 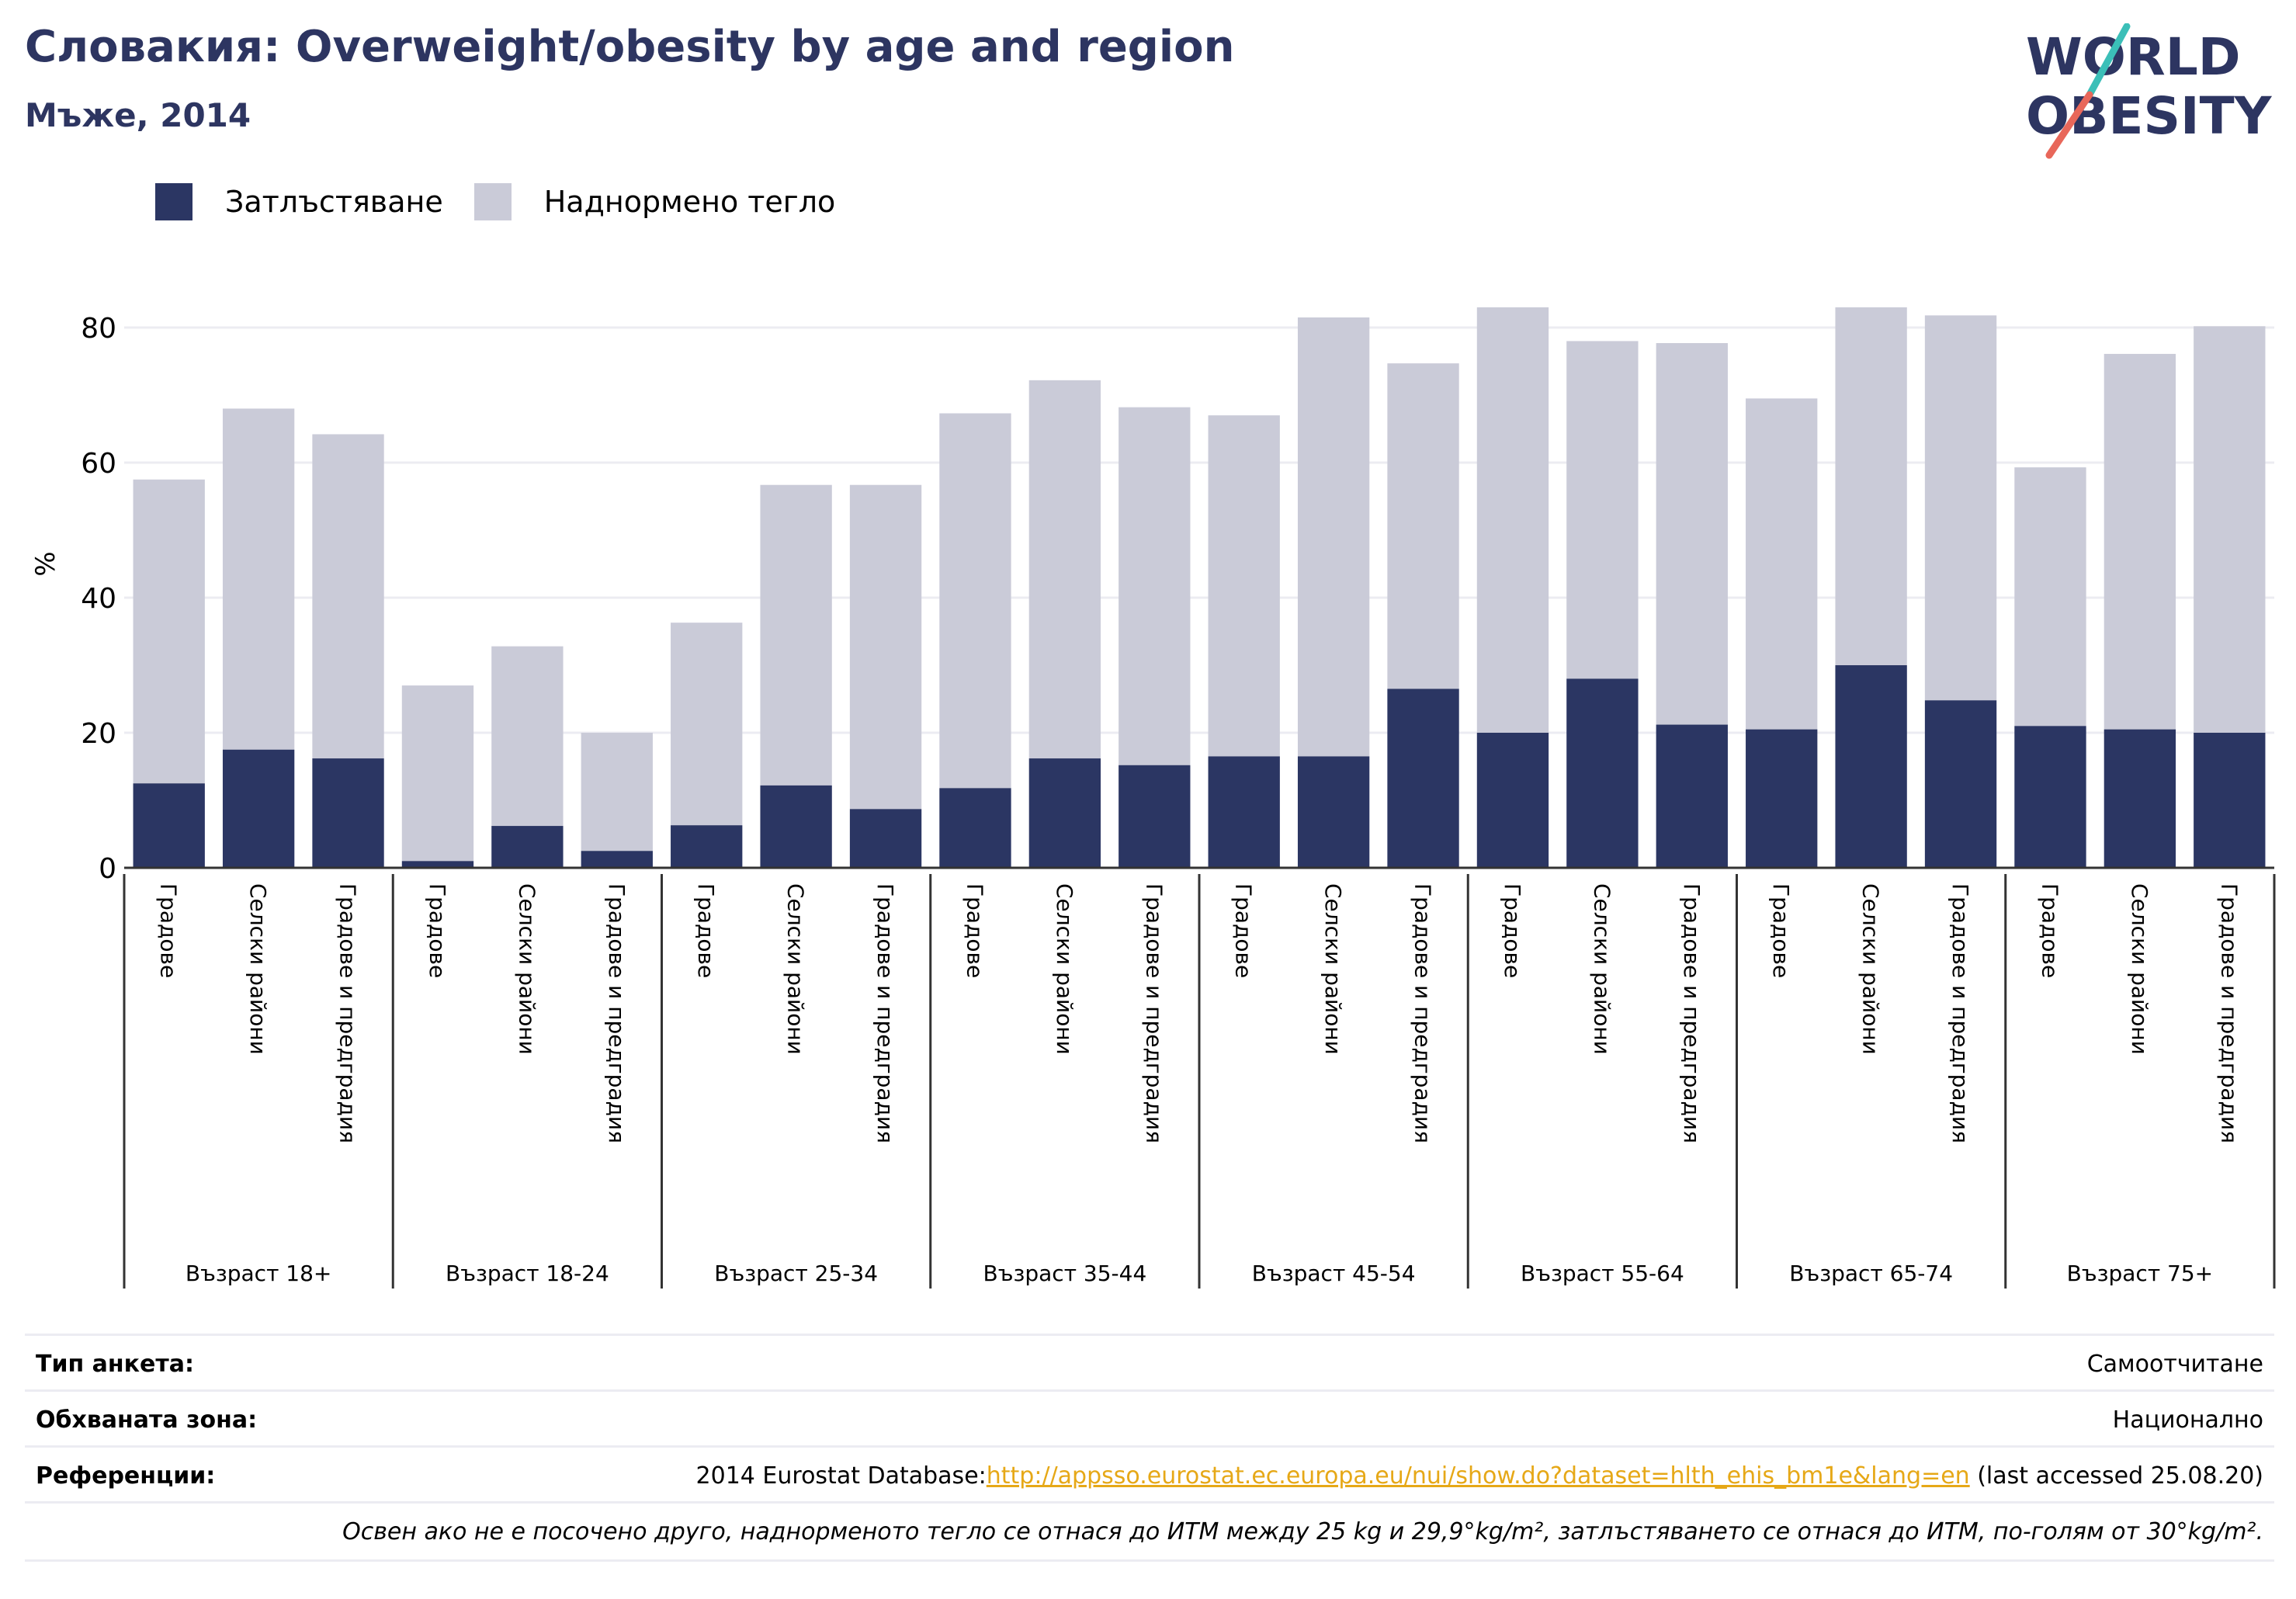 What do you see at coordinates (107, 869) in the screenshot?
I see `y-tick-label-0: 0` at bounding box center [107, 869].